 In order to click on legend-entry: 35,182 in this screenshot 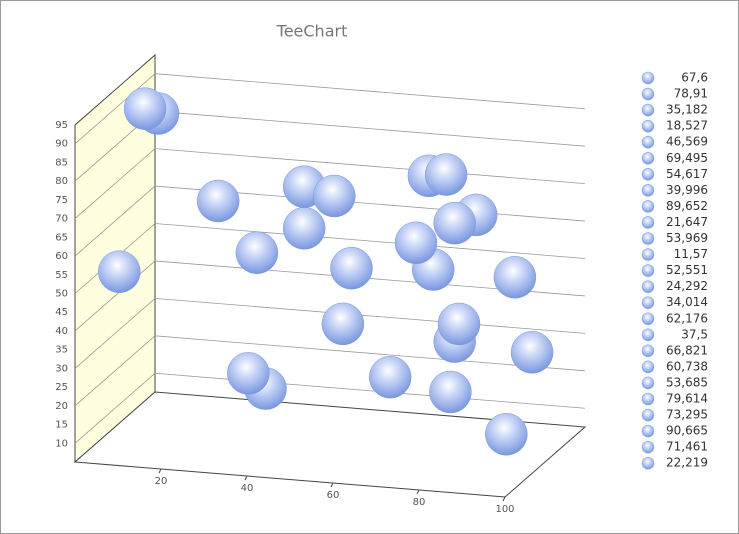, I will do `click(687, 110)`.